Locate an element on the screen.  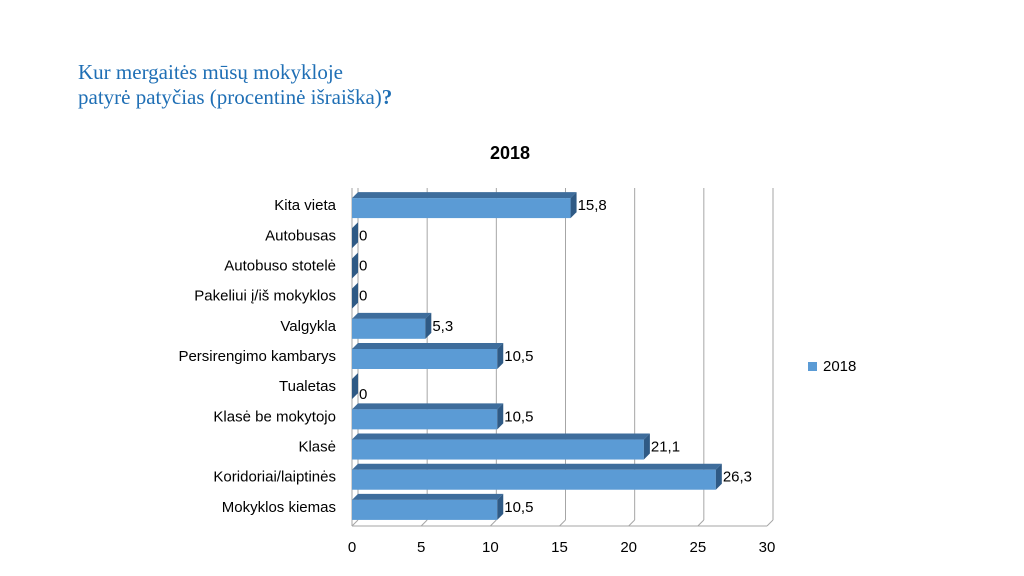
data-label-5: 10,5 is located at coordinates (518, 356).